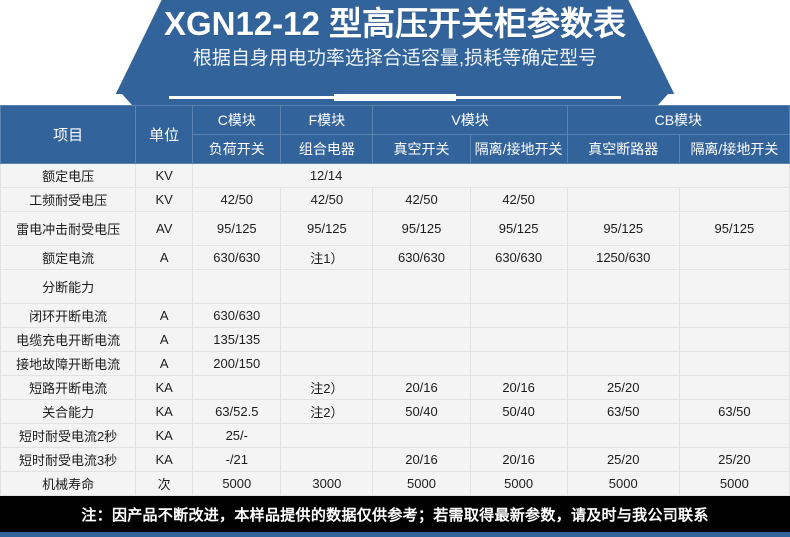 Image resolution: width=790 pixels, height=537 pixels. Describe the element at coordinates (518, 411) in the screenshot. I see `row-value: 50/40` at that location.